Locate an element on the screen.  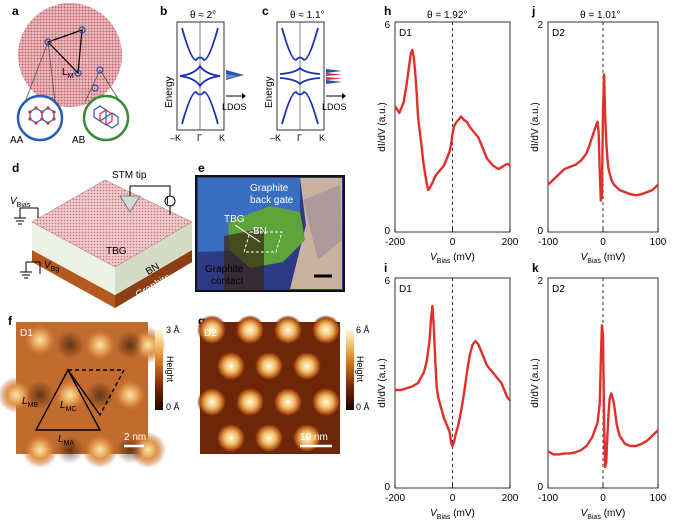
panel-f-scale: 2 nm is located at coordinates (135, 437).